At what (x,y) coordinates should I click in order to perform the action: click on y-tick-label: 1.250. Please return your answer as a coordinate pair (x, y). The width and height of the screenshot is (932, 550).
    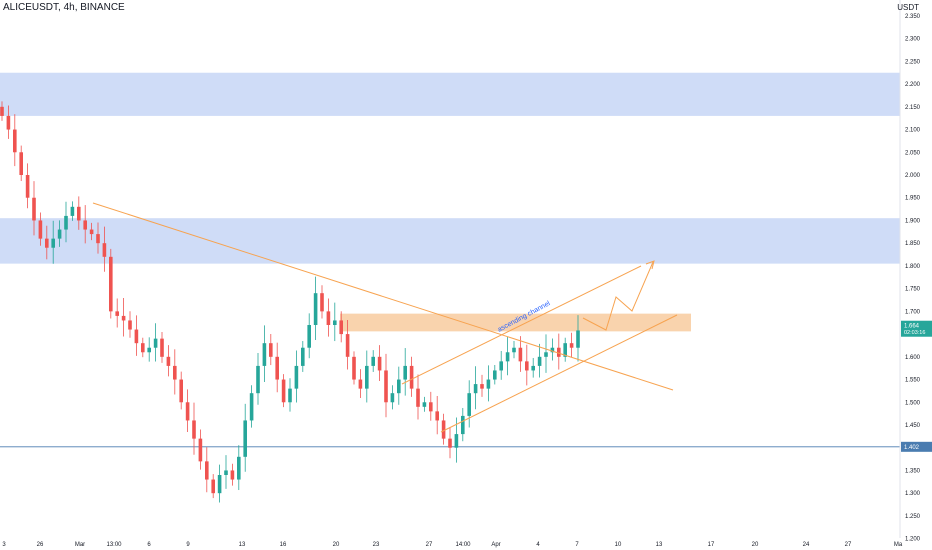
    Looking at the image, I should click on (913, 517).